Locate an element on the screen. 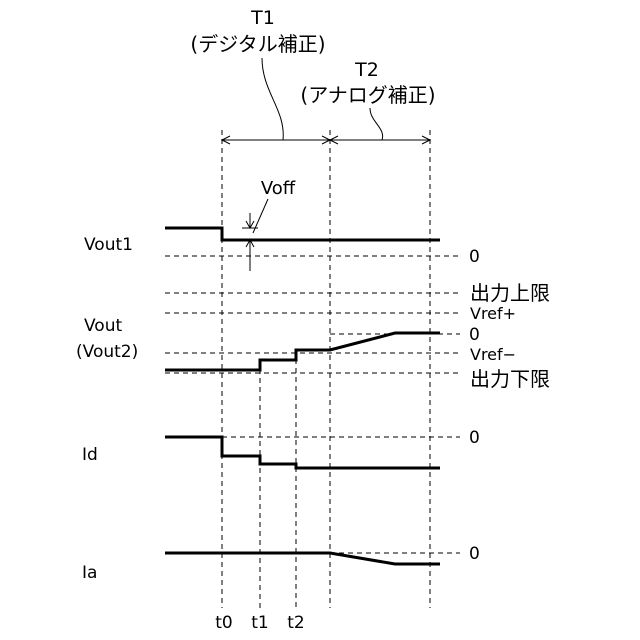 This screenshot has width=640, height=640. vout1-waveform is located at coordinates (302, 234).